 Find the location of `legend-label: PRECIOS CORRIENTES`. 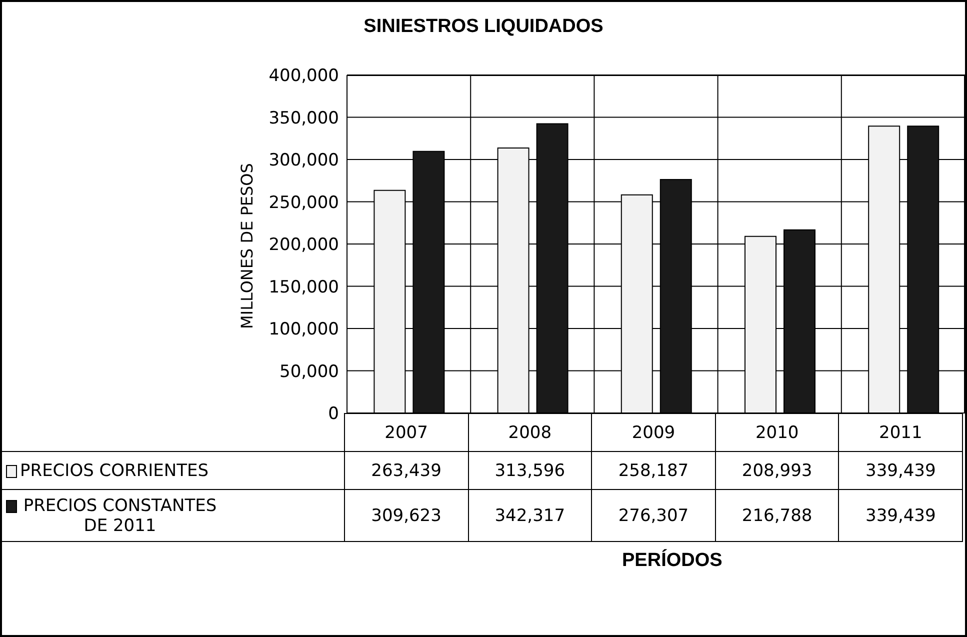

legend-label: PRECIOS CORRIENTES is located at coordinates (114, 470).